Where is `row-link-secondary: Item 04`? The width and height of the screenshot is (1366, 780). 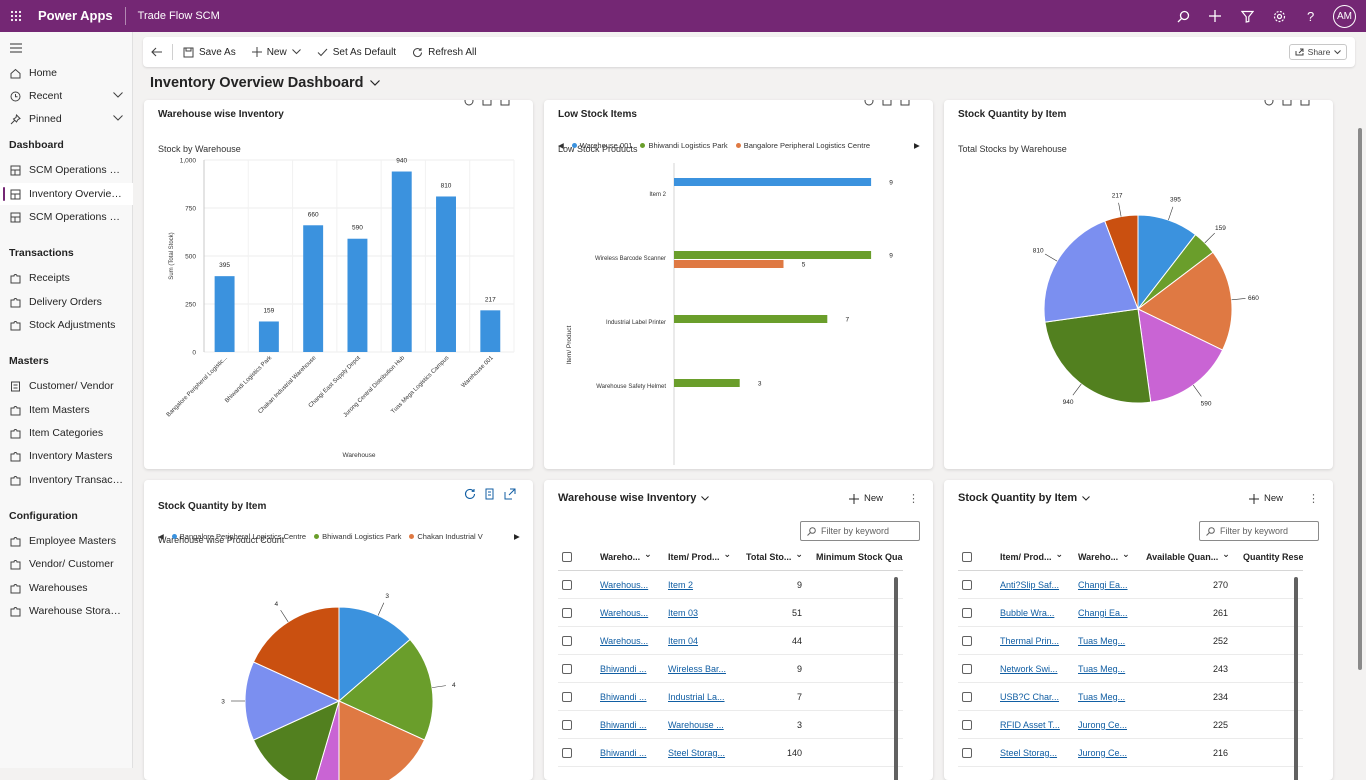 row-link-secondary: Item 04 is located at coordinates (683, 640).